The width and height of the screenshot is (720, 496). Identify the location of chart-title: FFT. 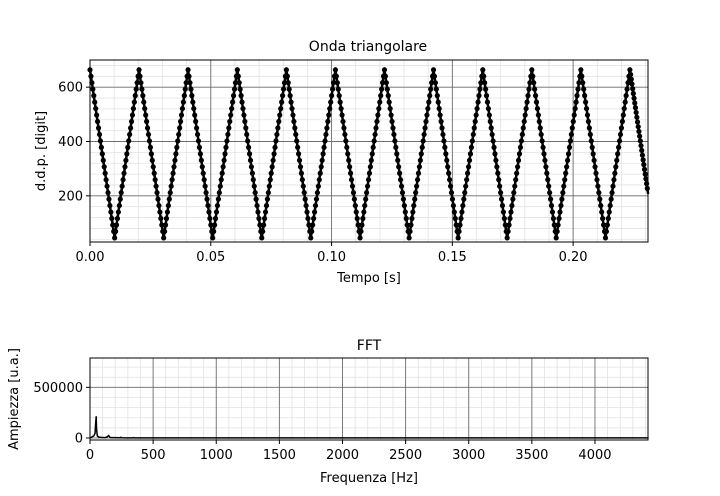
(369, 346).